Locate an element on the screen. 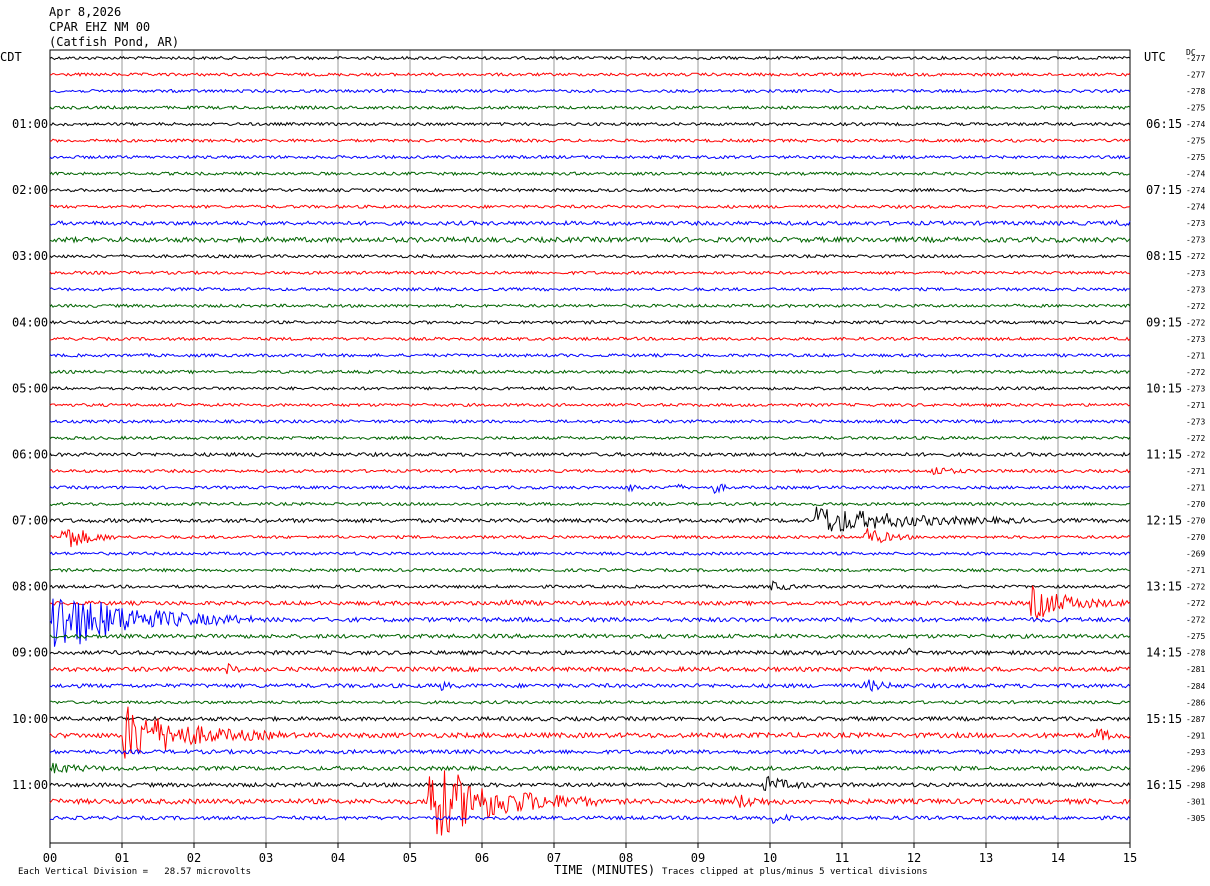 The height and width of the screenshot is (886, 1210). x-tick-label: 05 is located at coordinates (410, 858).